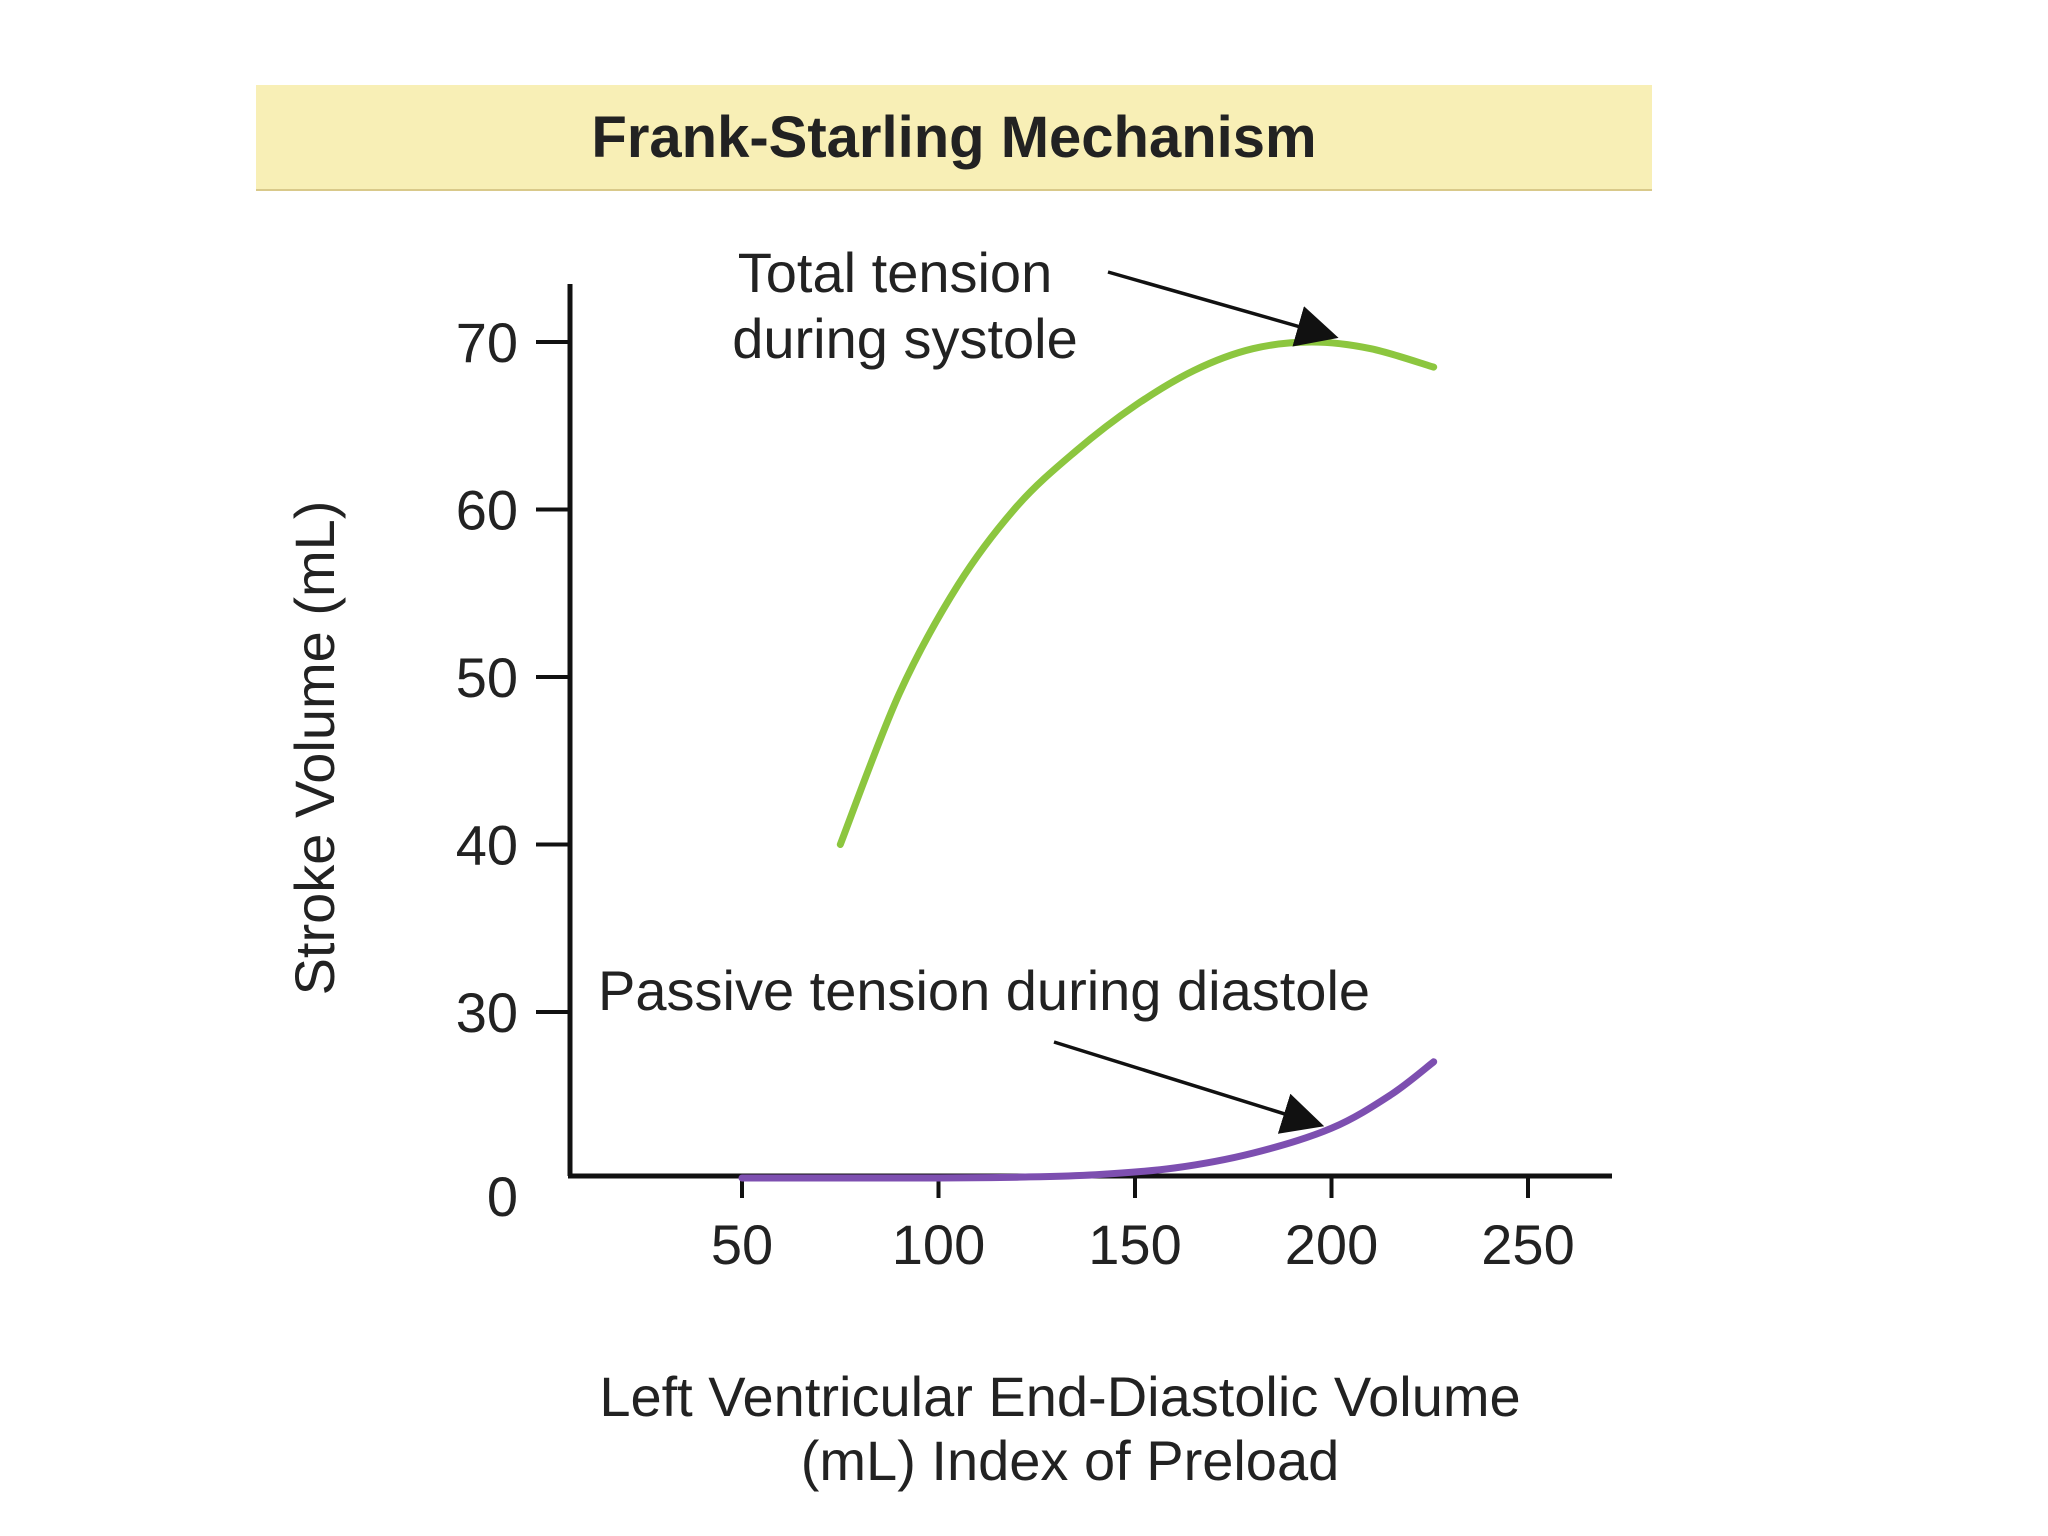 Image resolution: width=2048 pixels, height=1536 pixels. What do you see at coordinates (938, 1244) in the screenshot?
I see `x-tick-label: 100` at bounding box center [938, 1244].